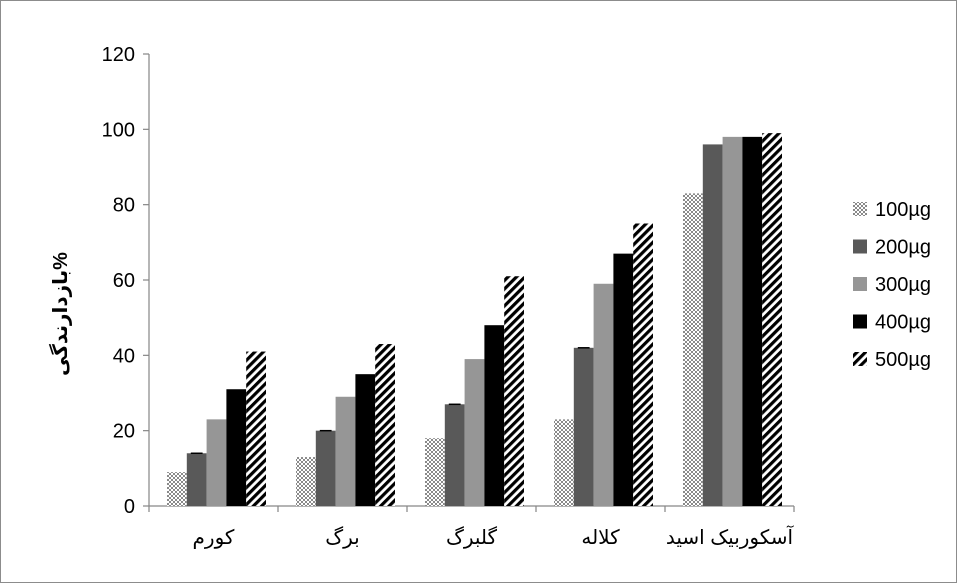 The height and width of the screenshot is (584, 957). Describe the element at coordinates (118, 55) in the screenshot. I see `y-tick-label: 120` at that location.